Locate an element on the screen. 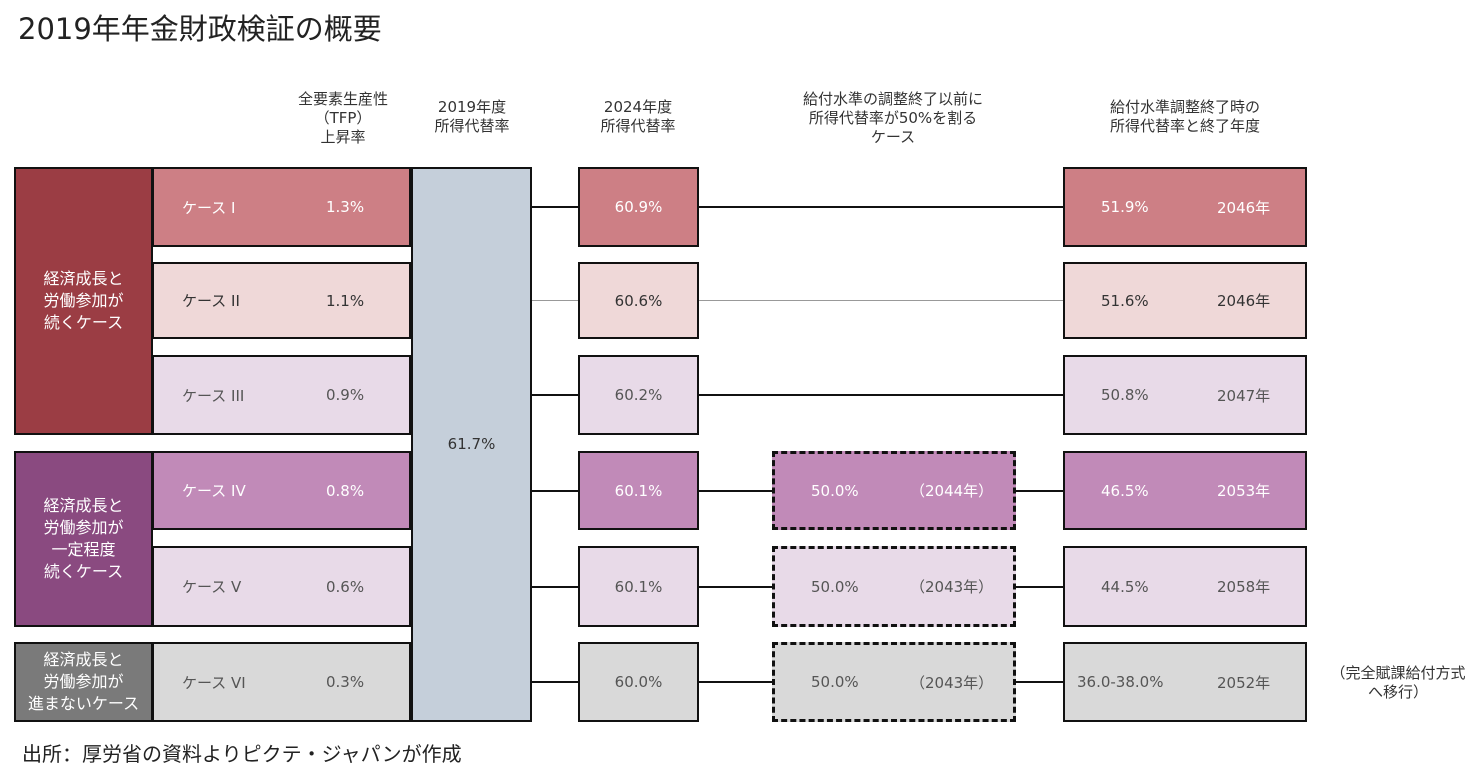 This screenshot has width=1482, height=772. page-title: 2019年年金財政検証の概要 is located at coordinates (200, 29).